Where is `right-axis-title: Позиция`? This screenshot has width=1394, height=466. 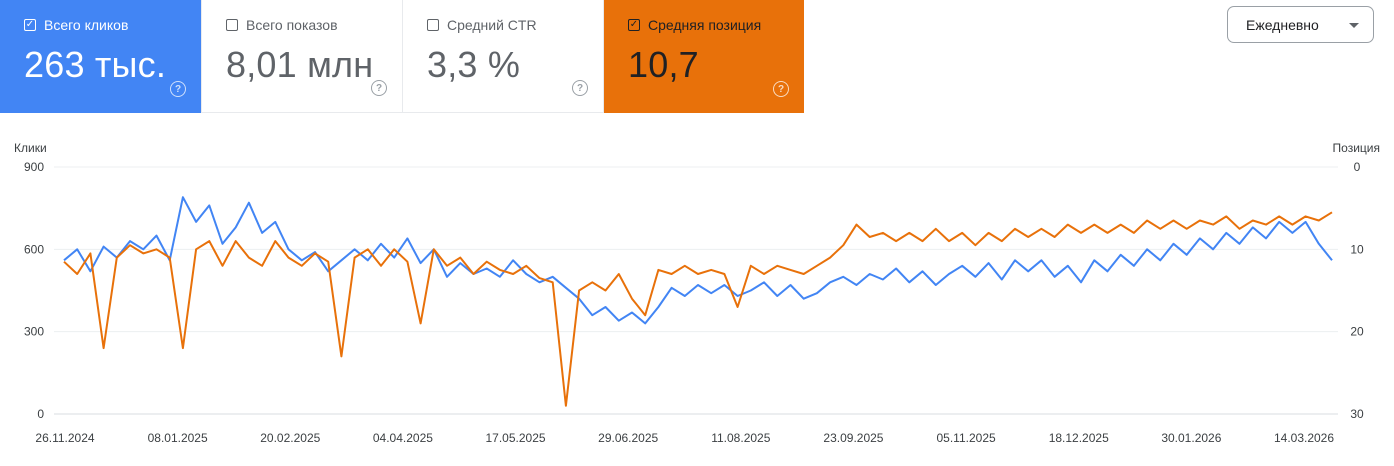 right-axis-title: Позиция is located at coordinates (1356, 148).